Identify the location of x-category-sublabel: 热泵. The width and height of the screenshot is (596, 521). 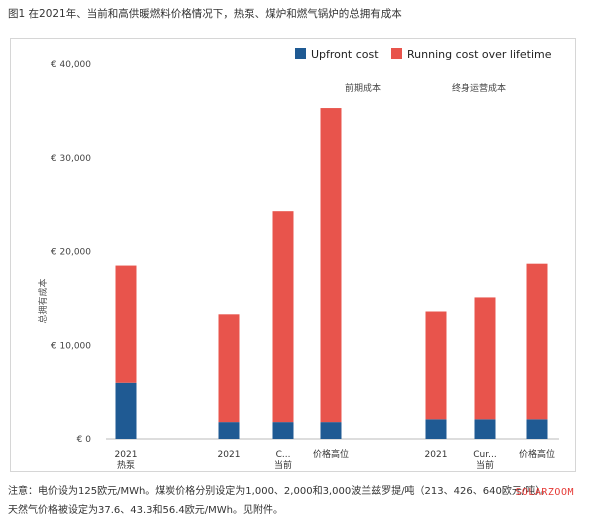
(126, 465).